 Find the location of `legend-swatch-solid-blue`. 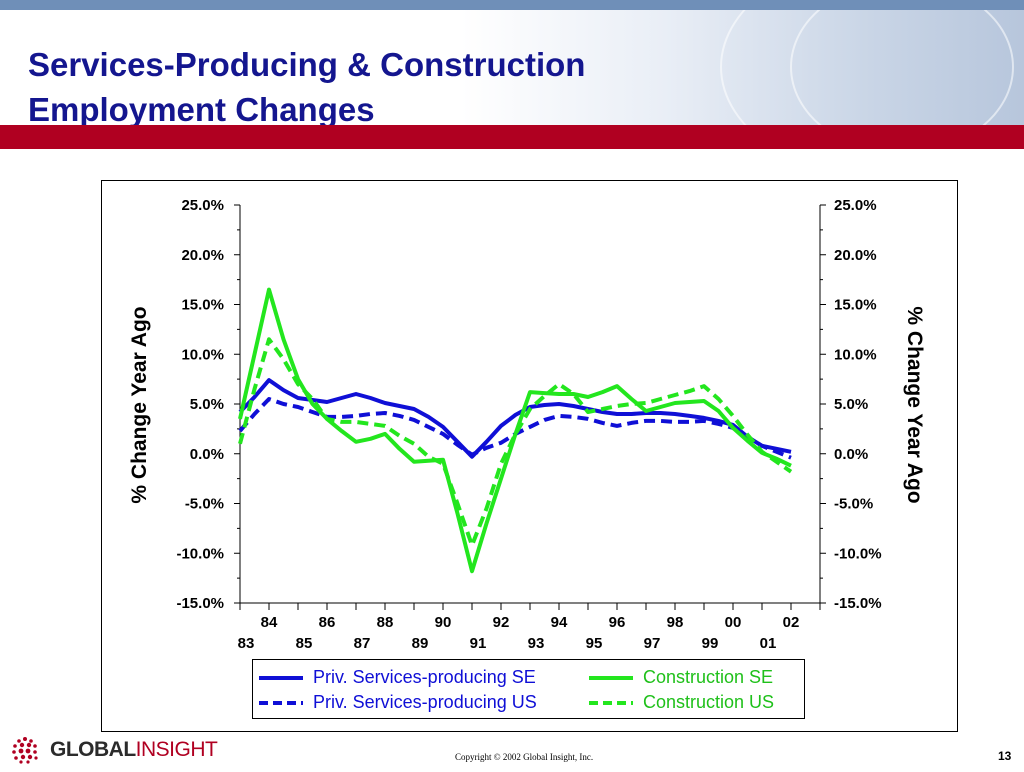

legend-swatch-solid-blue is located at coordinates (281, 678).